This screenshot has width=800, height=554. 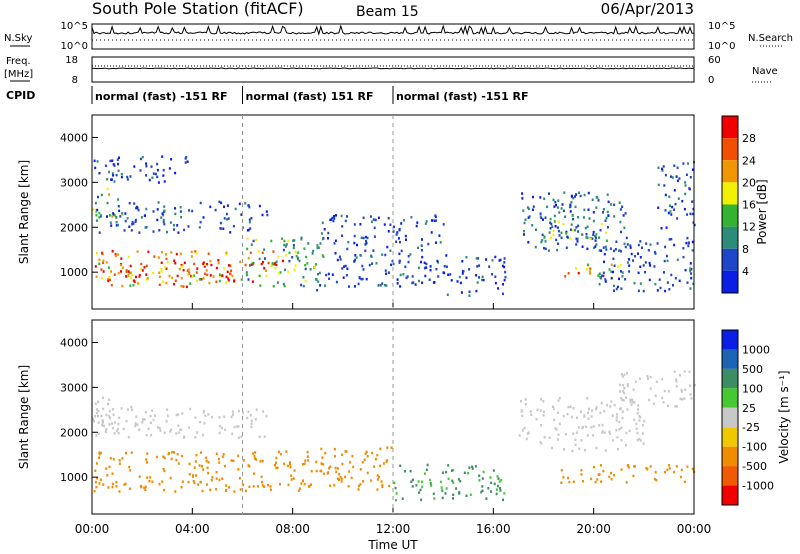 What do you see at coordinates (387, 12) in the screenshot?
I see `beam-label: Beam 15` at bounding box center [387, 12].